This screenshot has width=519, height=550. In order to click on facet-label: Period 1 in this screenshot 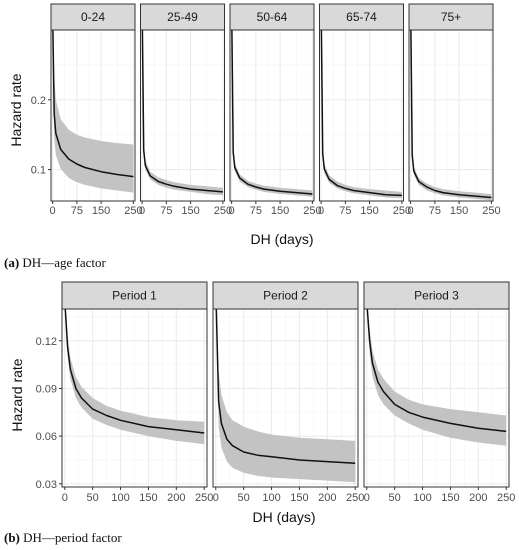, I will do `click(134, 296)`.